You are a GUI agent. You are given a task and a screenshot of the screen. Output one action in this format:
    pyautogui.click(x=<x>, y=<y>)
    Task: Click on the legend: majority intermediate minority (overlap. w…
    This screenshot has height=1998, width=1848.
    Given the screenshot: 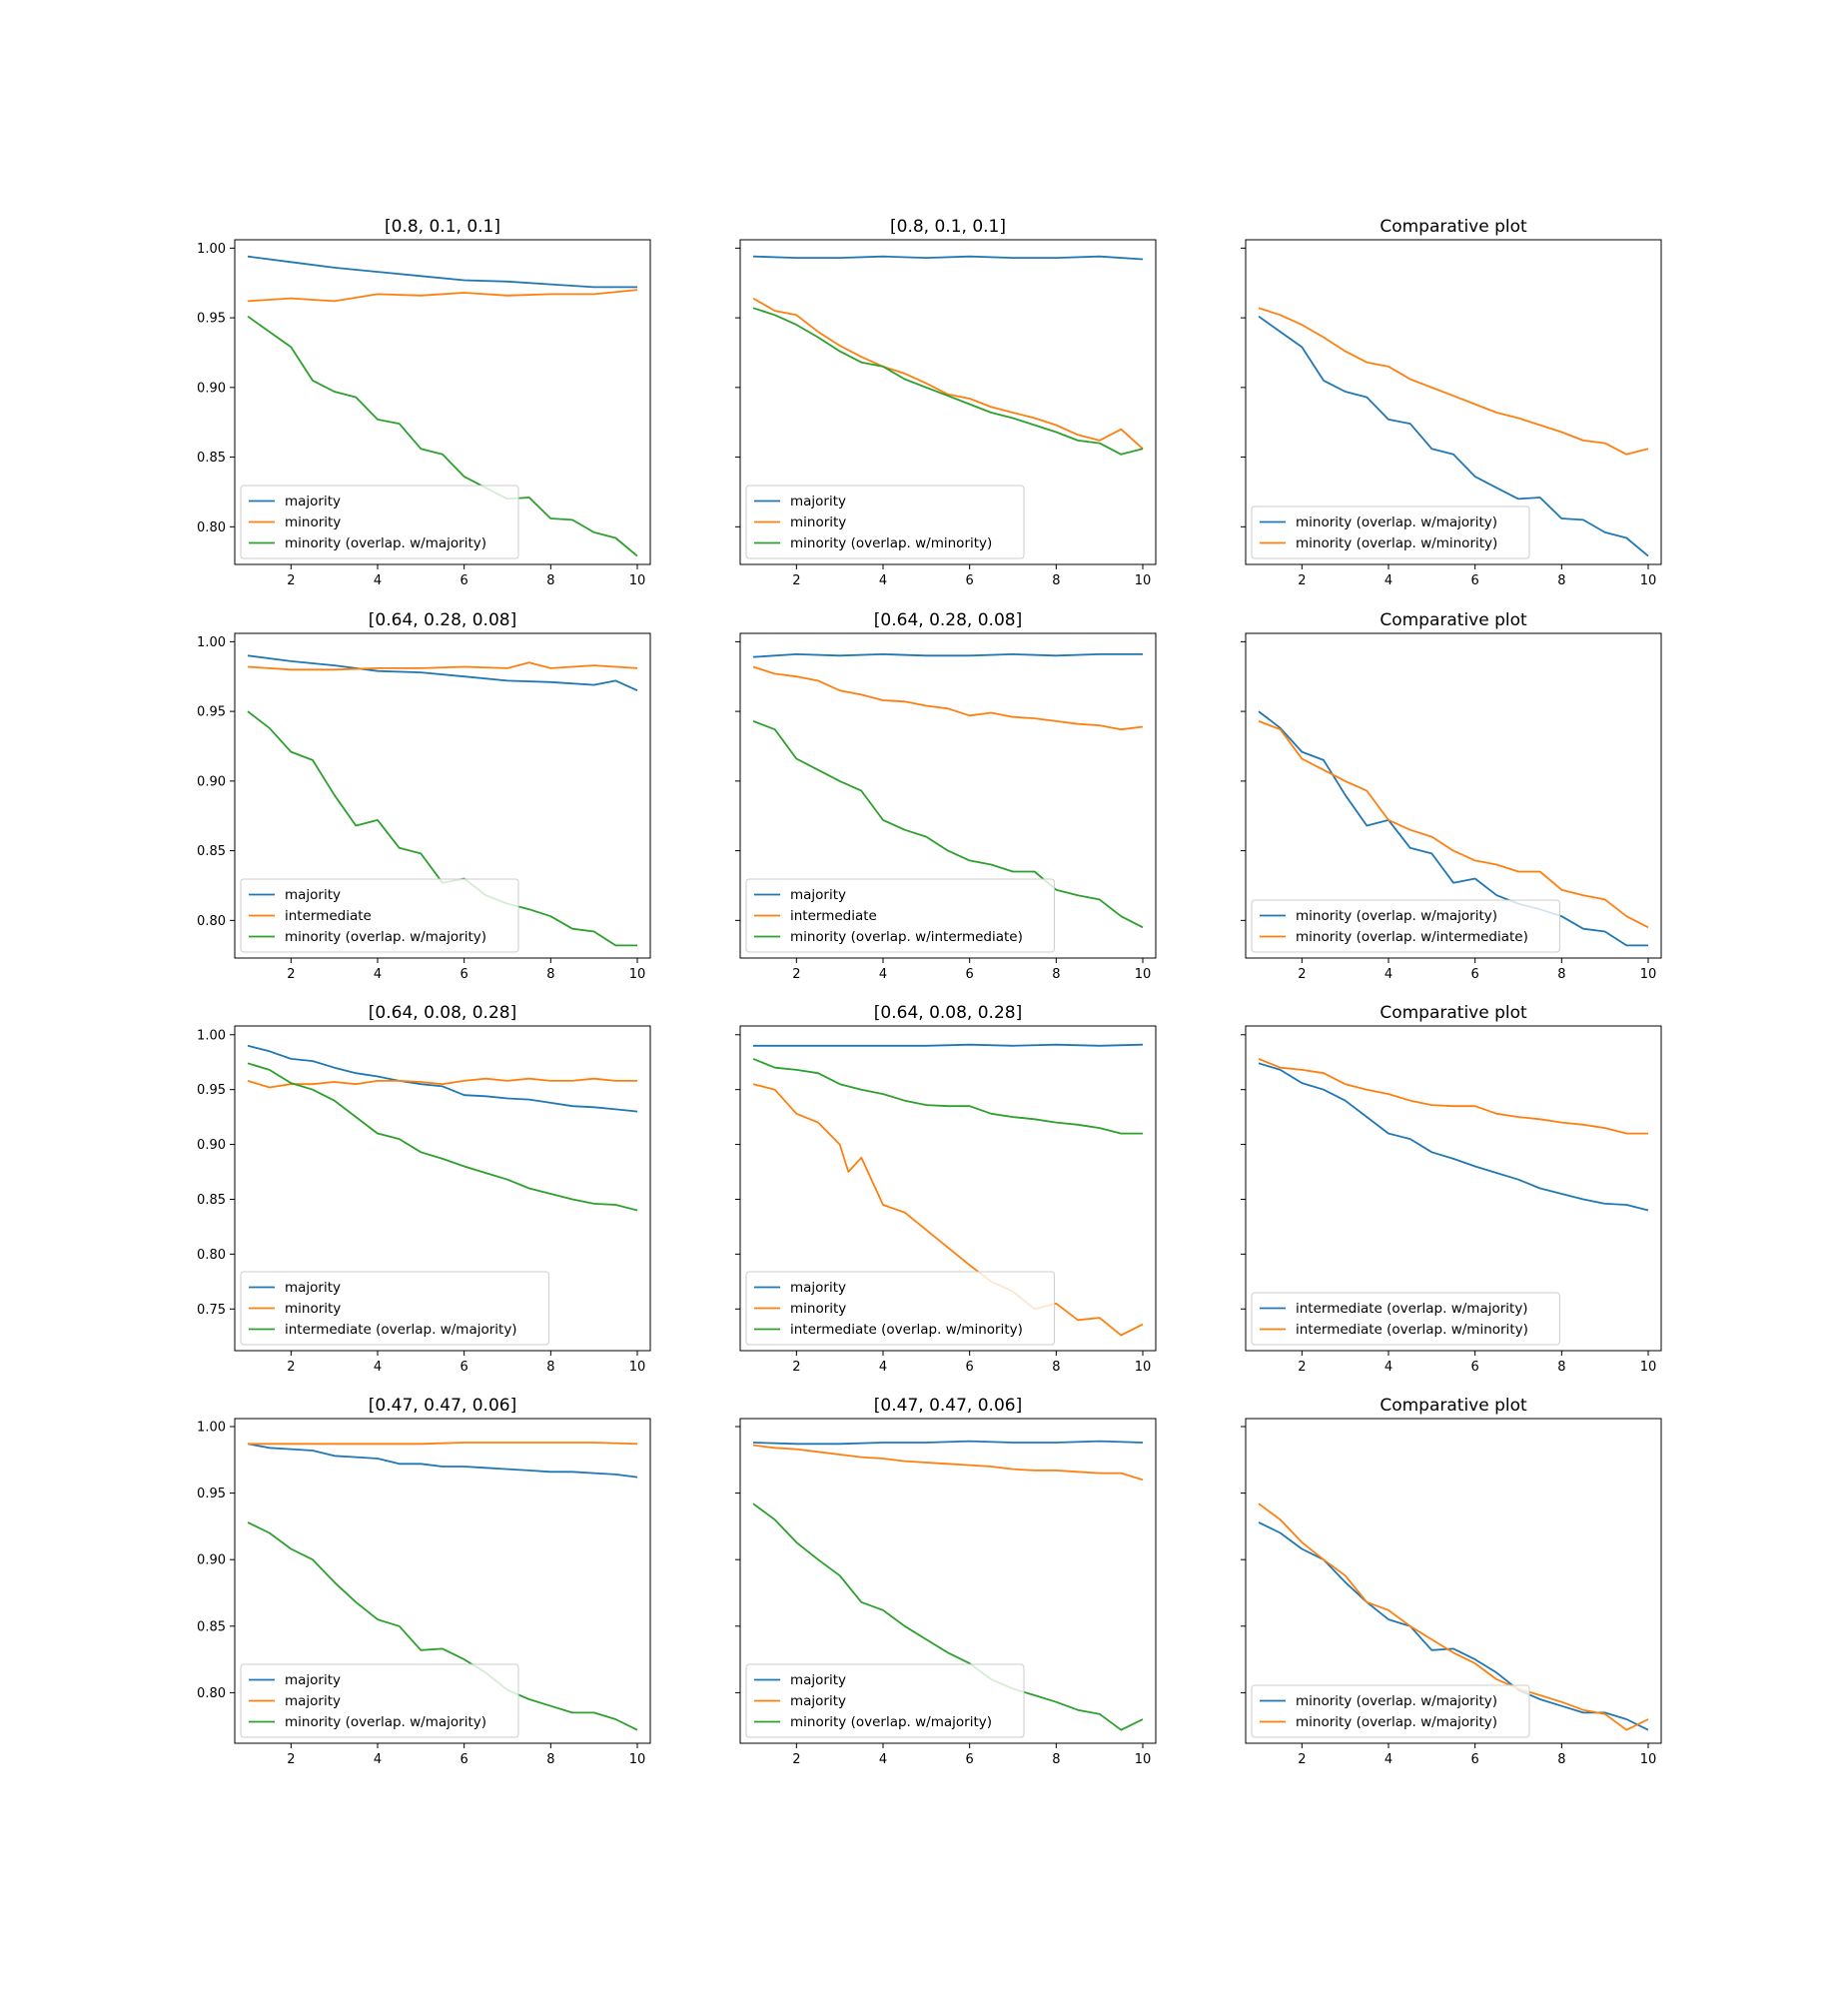 What is the action you would take?
    pyautogui.click(x=379, y=916)
    